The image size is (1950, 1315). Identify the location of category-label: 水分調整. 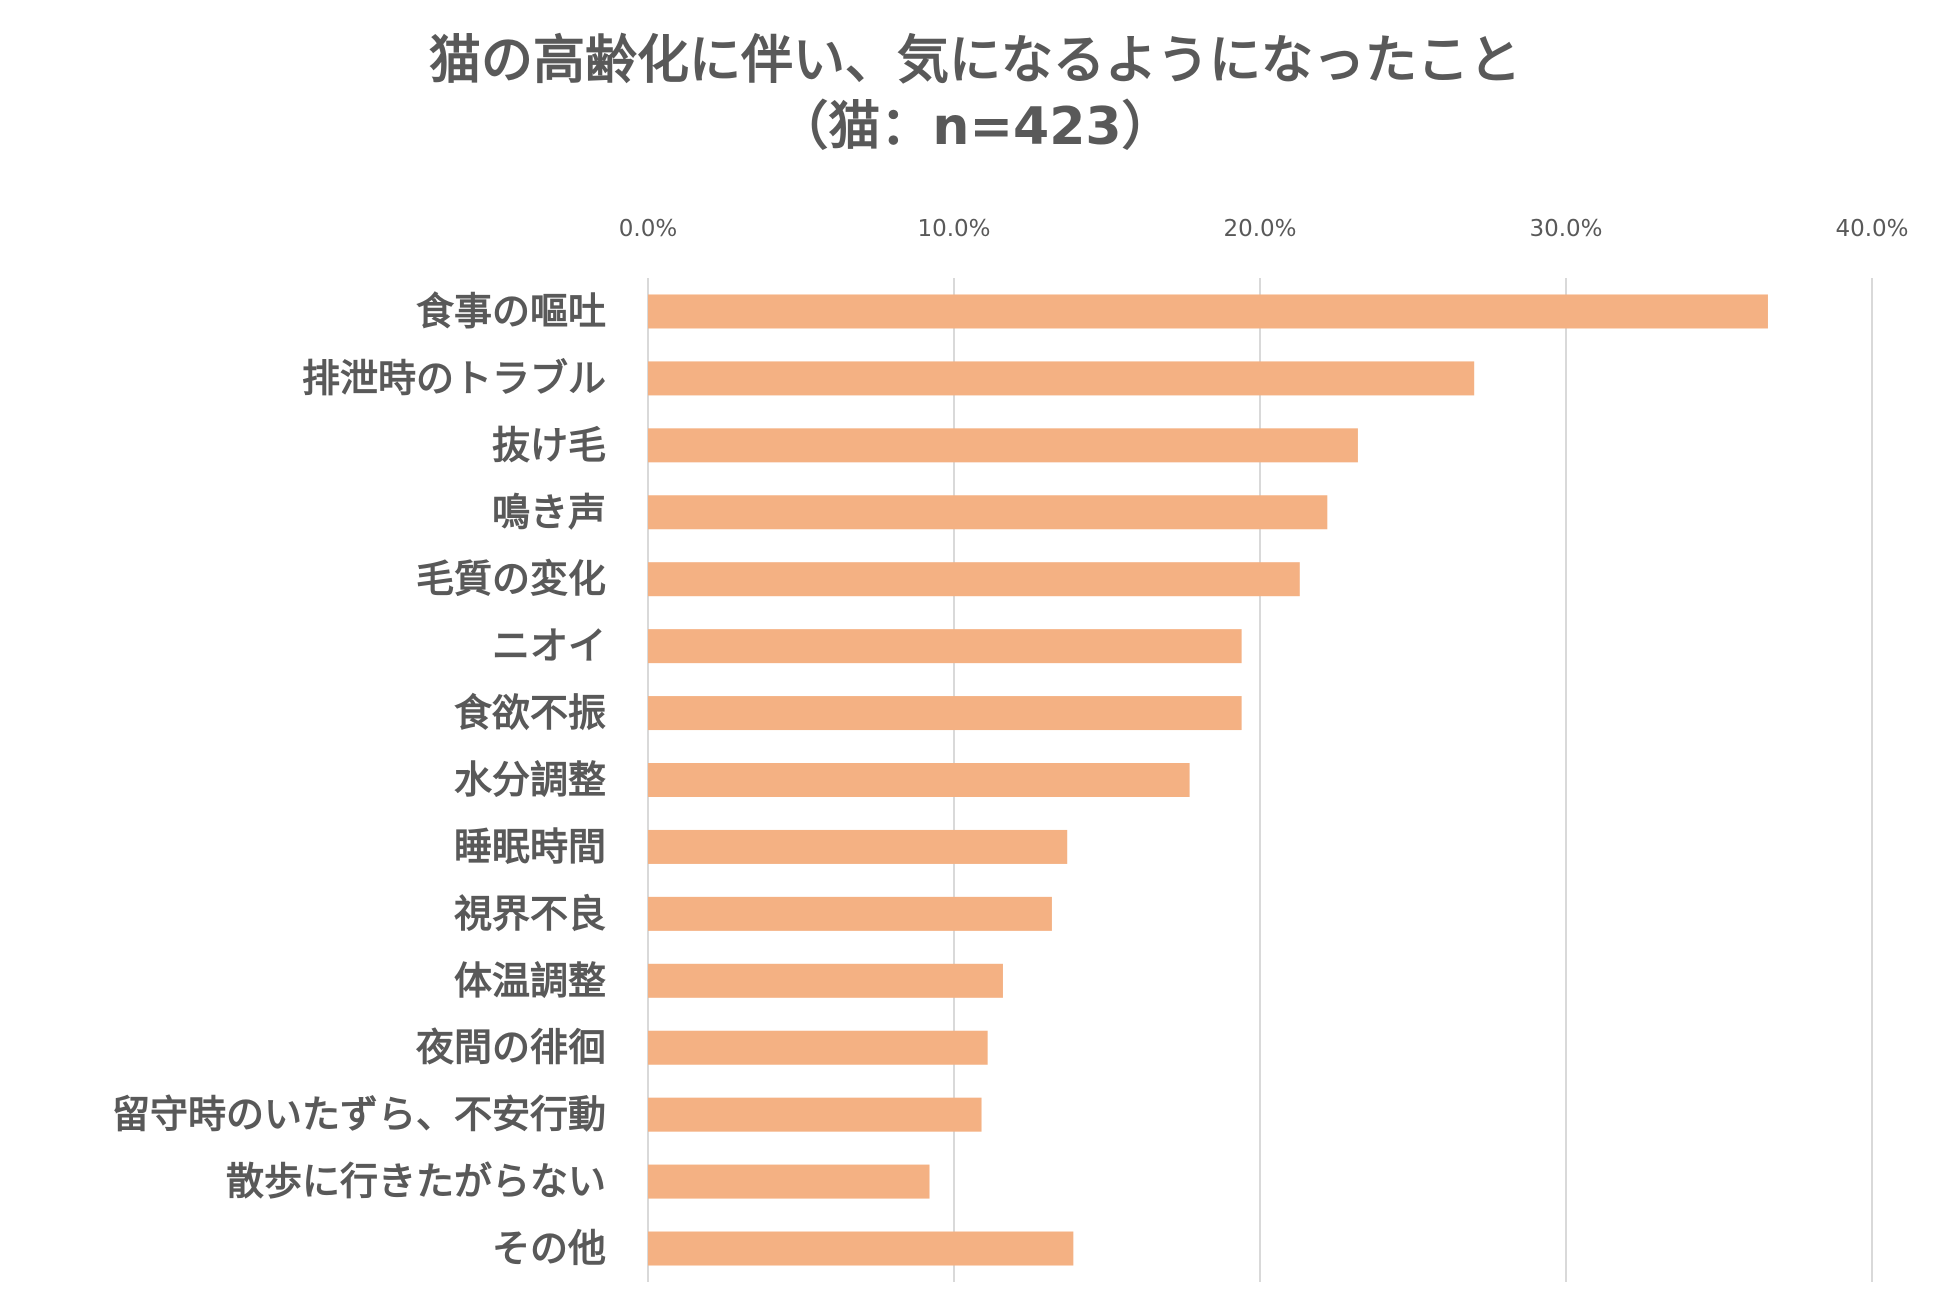
(530, 780).